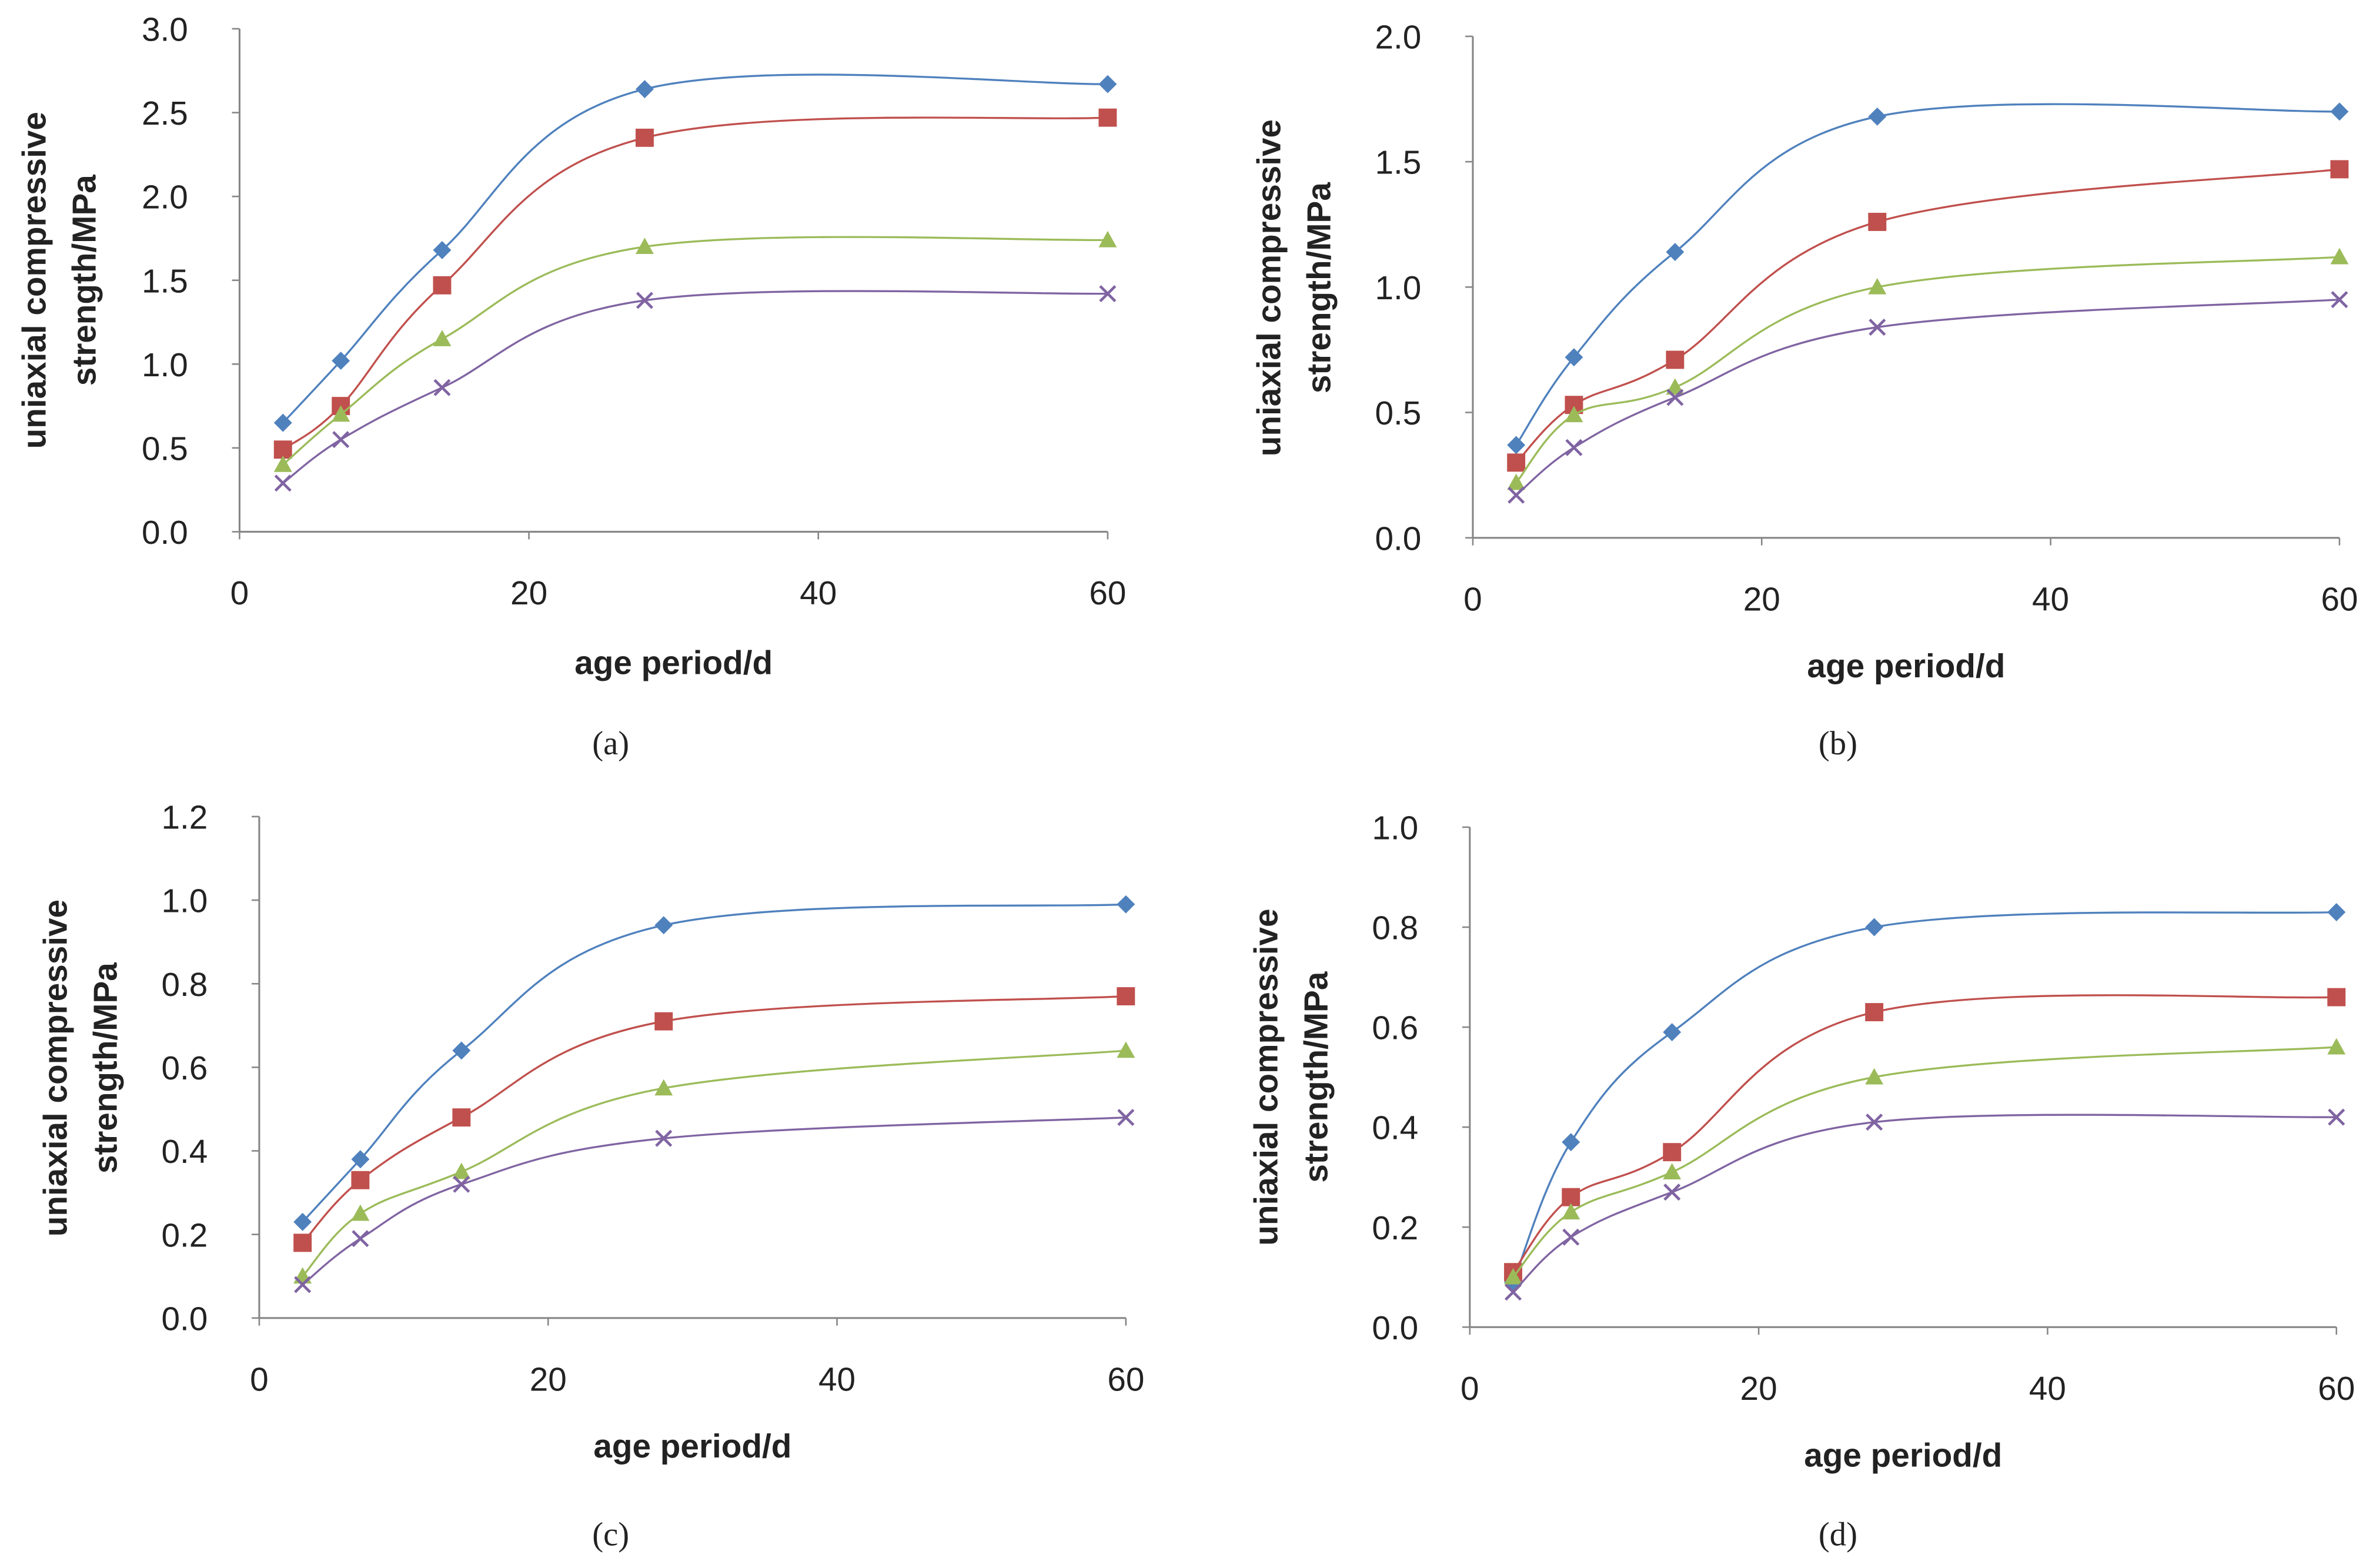 The image size is (2376, 1568). Describe the element at coordinates (165, 114) in the screenshot. I see `y-tick-label: 2.5` at that location.